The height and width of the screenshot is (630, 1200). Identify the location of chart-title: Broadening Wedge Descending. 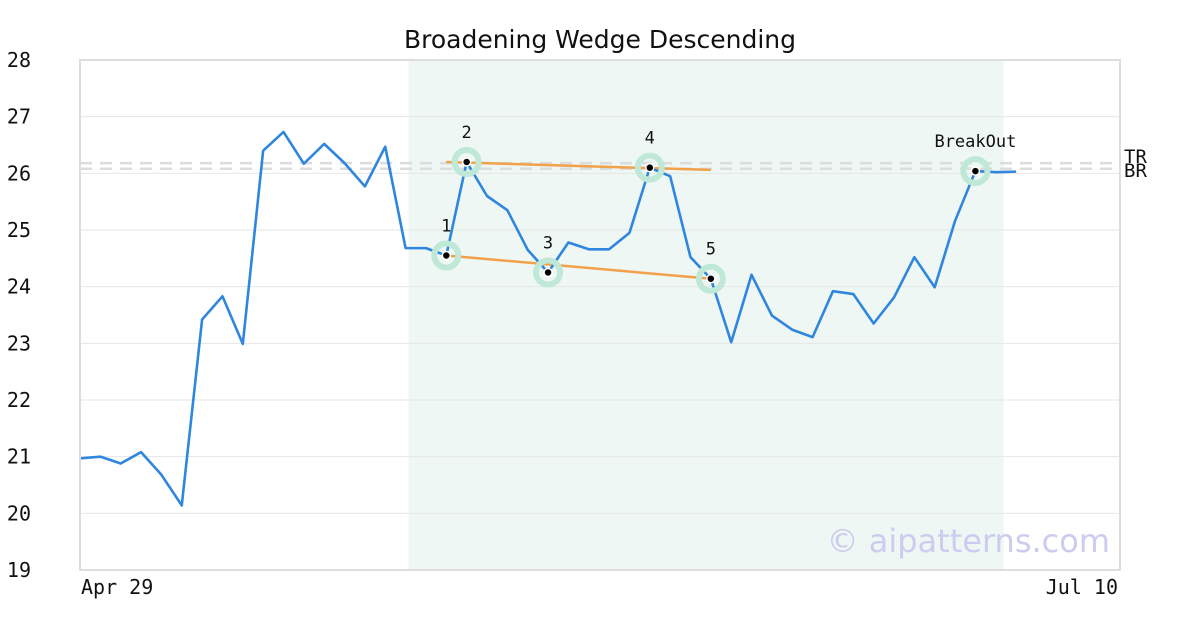
(600, 39).